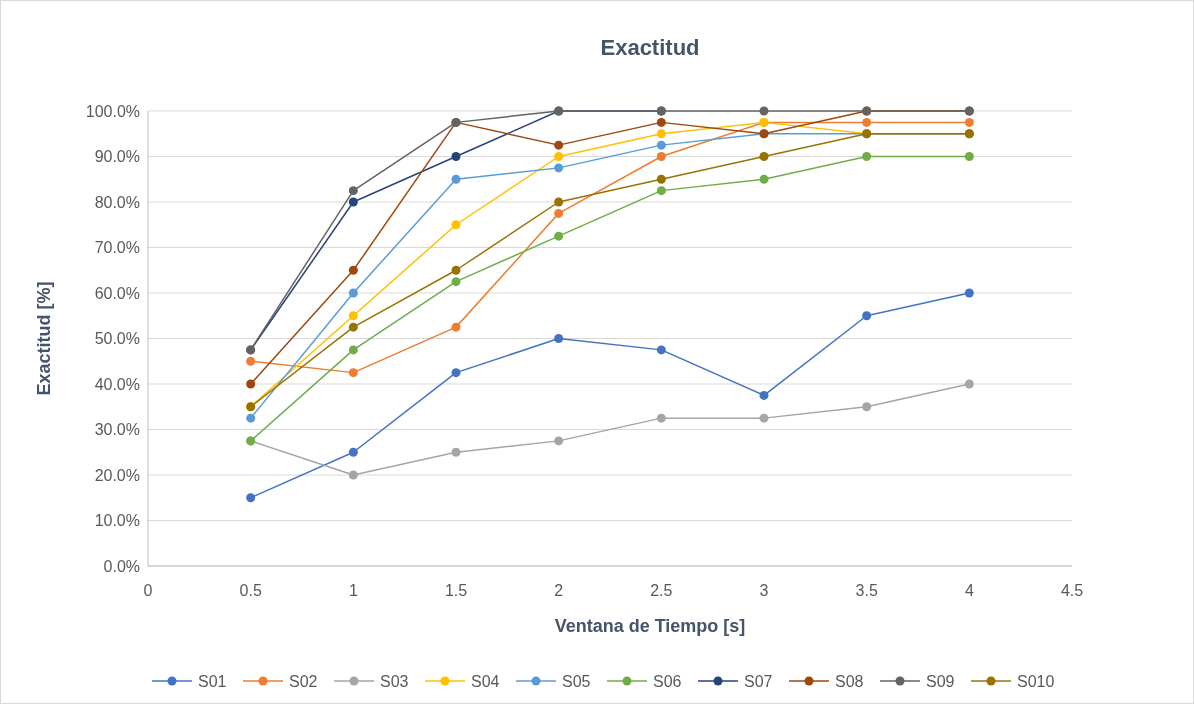 This screenshot has height=704, width=1194. What do you see at coordinates (250, 590) in the screenshot?
I see `x-tick-label: 0.5` at bounding box center [250, 590].